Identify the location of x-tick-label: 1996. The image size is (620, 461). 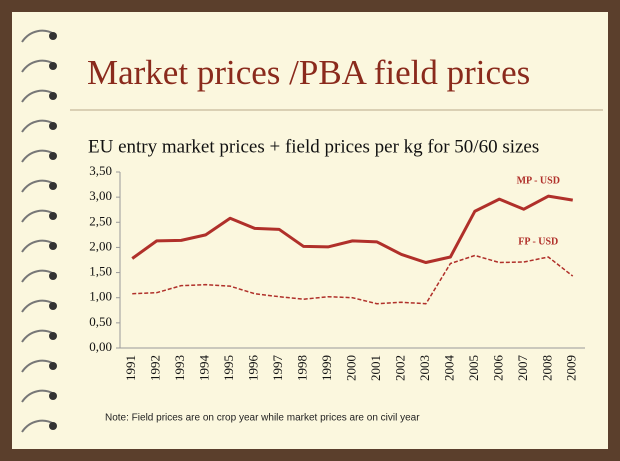
(253, 368).